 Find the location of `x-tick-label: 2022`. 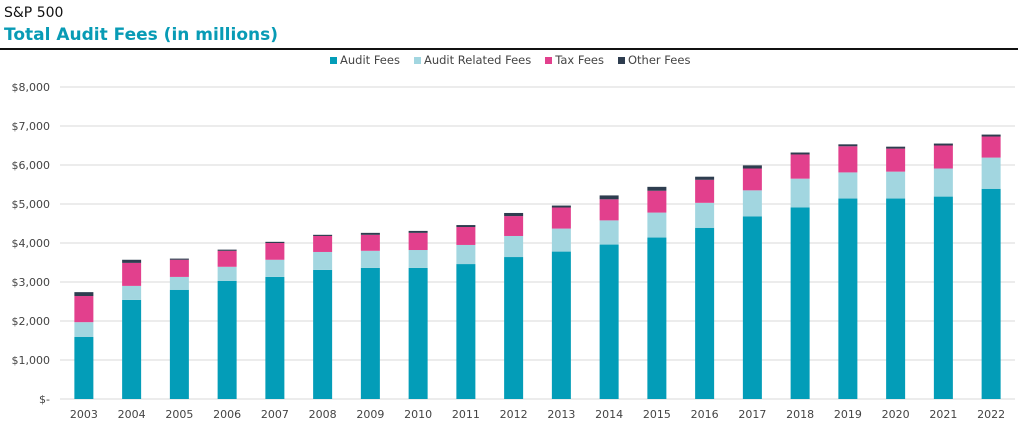

x-tick-label: 2022 is located at coordinates (991, 414).